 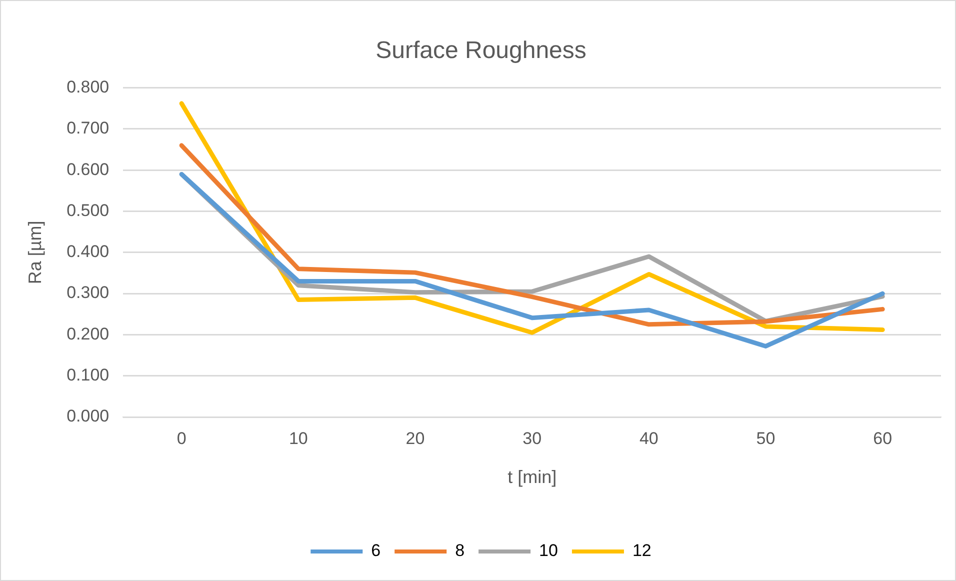 What do you see at coordinates (298, 438) in the screenshot?
I see `x-tick-label: 10` at bounding box center [298, 438].